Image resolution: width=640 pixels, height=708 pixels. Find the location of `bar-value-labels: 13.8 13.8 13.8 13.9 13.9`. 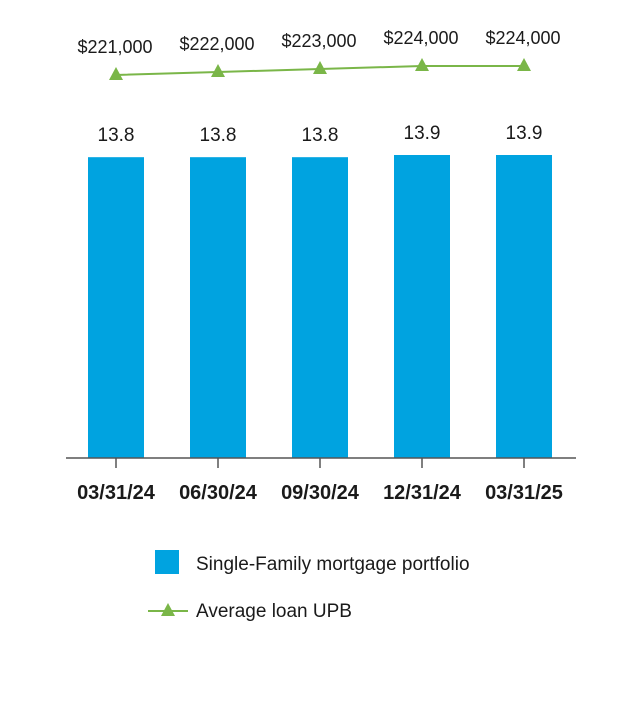

bar-value-labels: 13.8 13.8 13.8 13.9 13.9 is located at coordinates (320, 134).